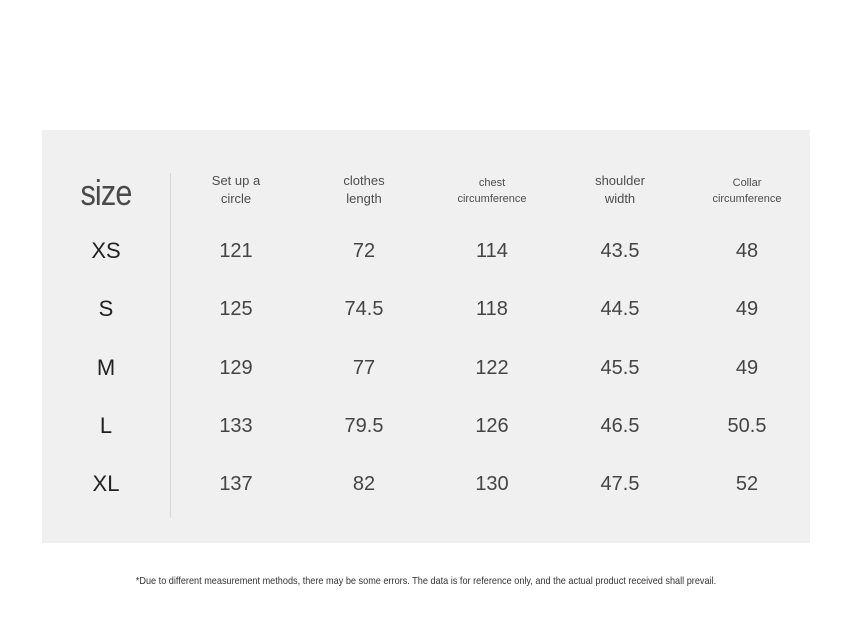 This screenshot has height=639, width=852. Describe the element at coordinates (492, 309) in the screenshot. I see `table-cell: 118` at that location.